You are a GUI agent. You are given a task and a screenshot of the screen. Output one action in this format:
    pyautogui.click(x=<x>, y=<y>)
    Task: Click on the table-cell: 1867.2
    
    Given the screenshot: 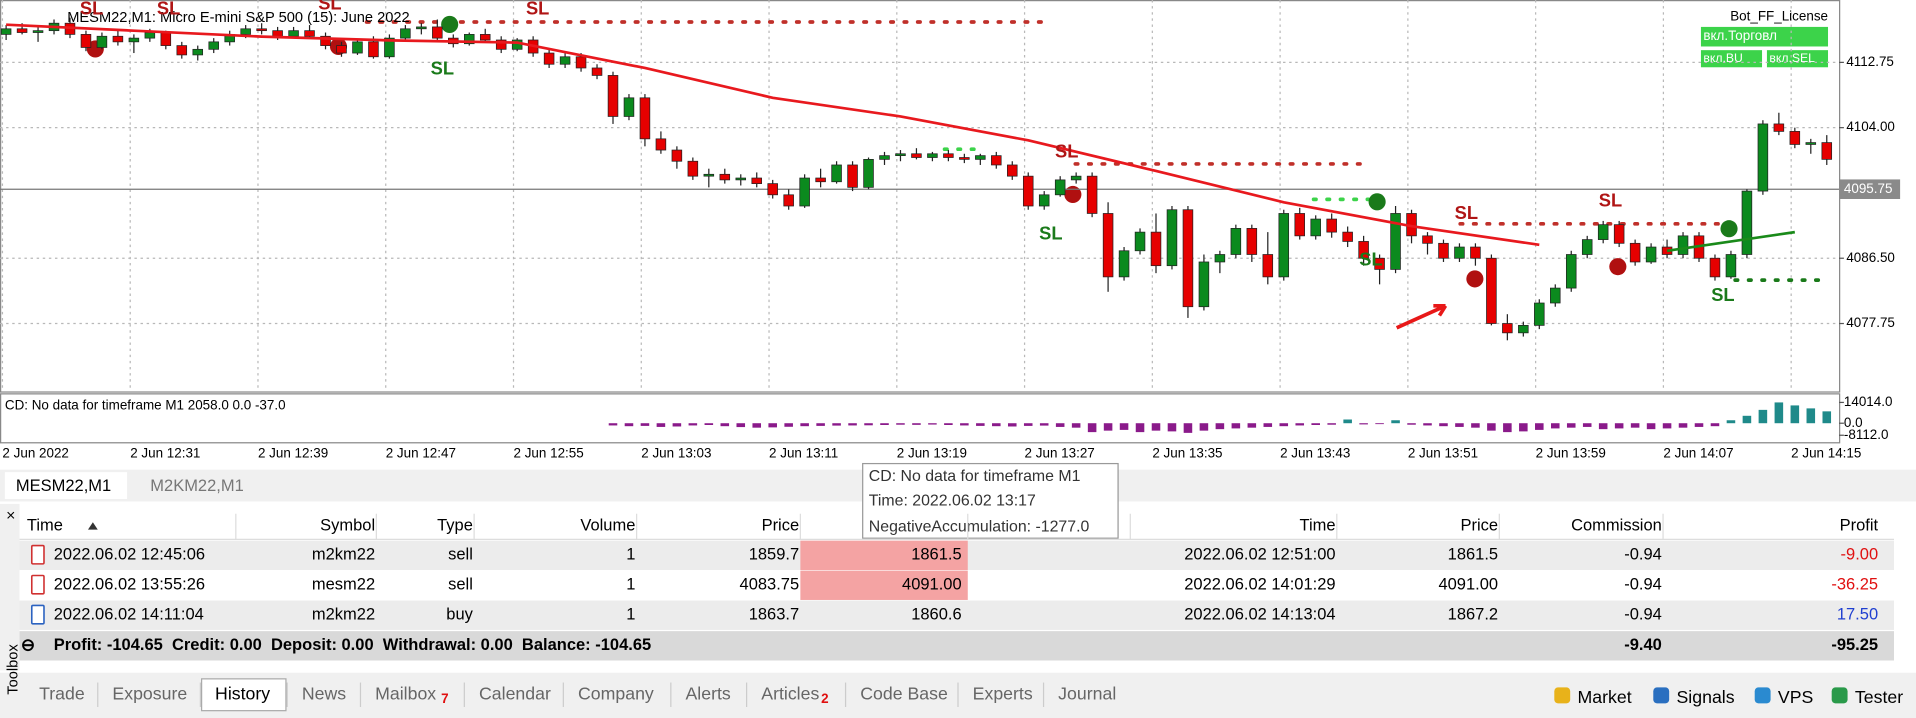 What is the action you would take?
    pyautogui.click(x=1473, y=615)
    